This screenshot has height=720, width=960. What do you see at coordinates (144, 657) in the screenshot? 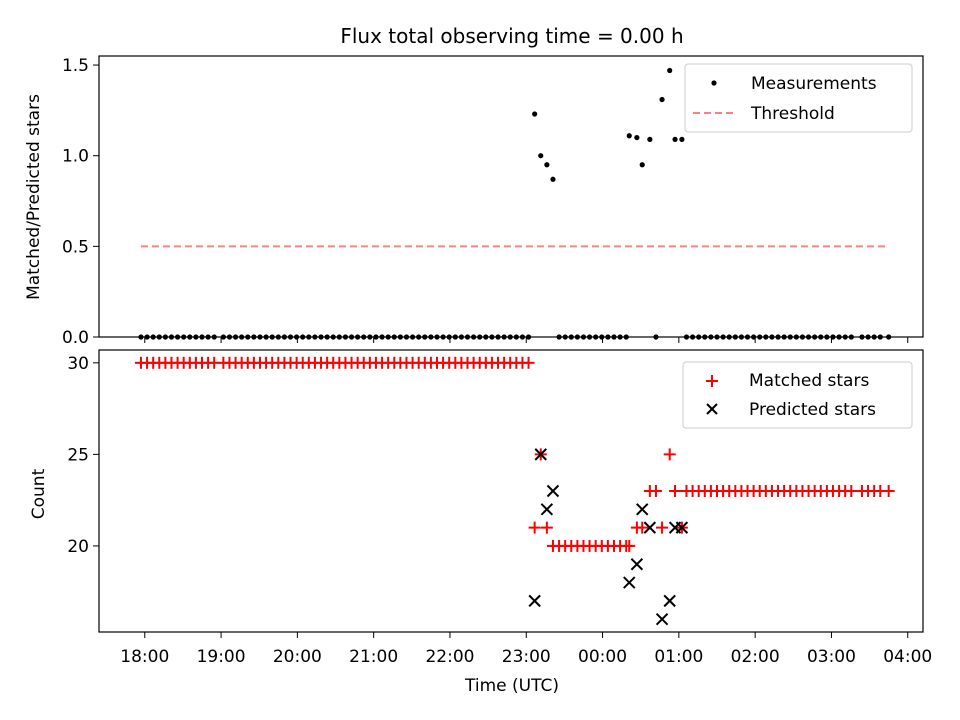
I see `x-tick-label: 18:00` at bounding box center [144, 657].